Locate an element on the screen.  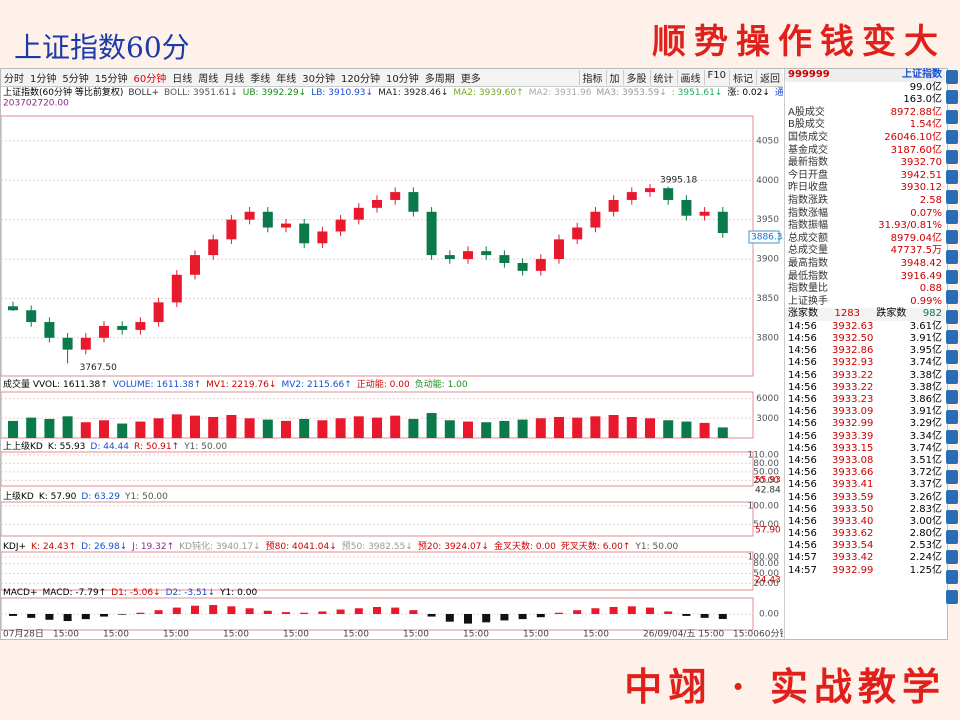
y-tick-label: 4000 is located at coordinates (767, 181).